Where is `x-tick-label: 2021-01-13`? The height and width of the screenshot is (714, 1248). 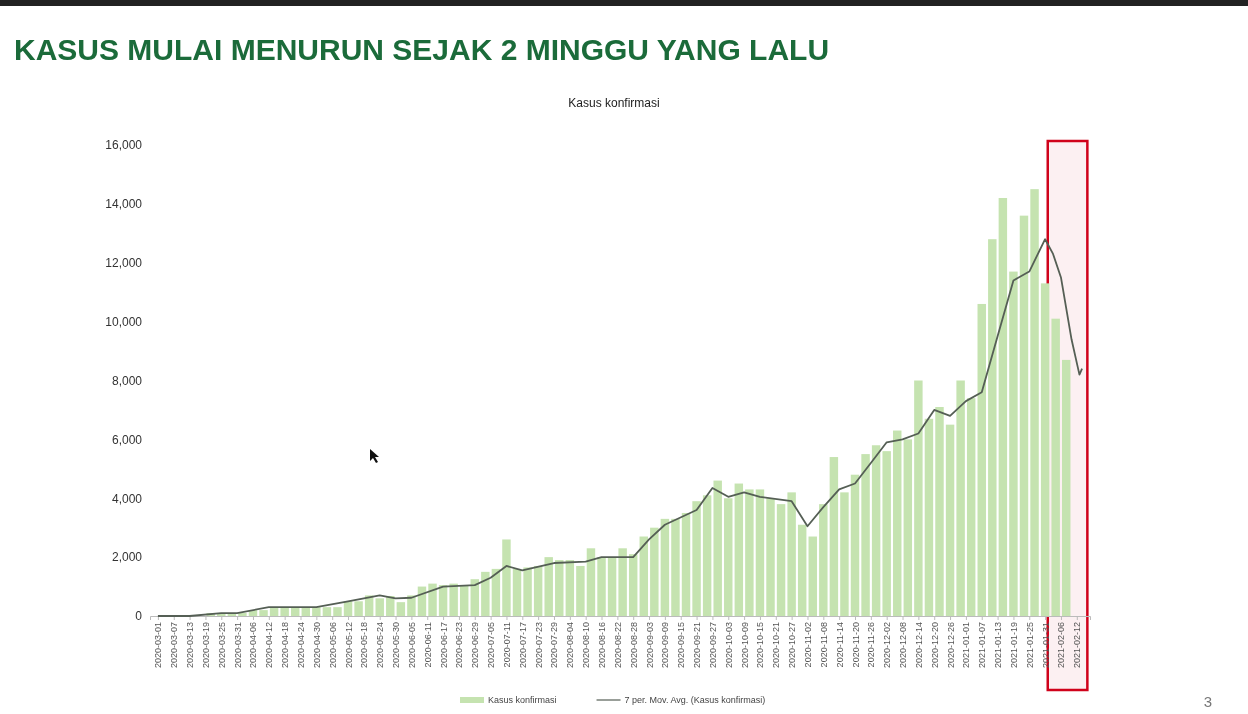
x-tick-label: 2021-01-13 is located at coordinates (998, 645).